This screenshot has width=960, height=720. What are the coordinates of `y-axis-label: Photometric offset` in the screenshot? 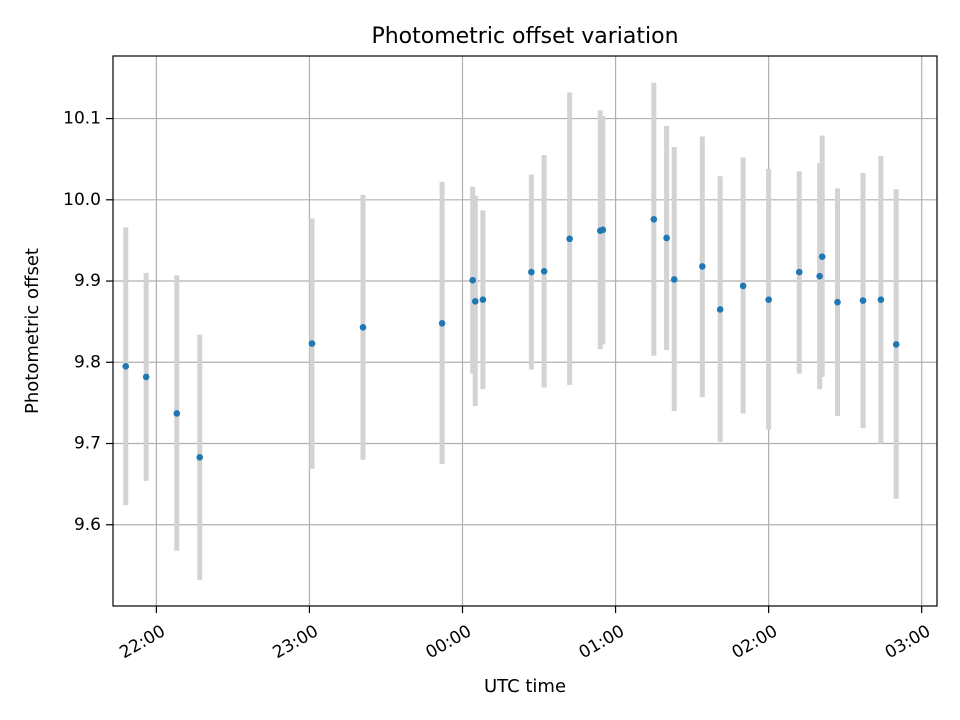 It's located at (32, 331).